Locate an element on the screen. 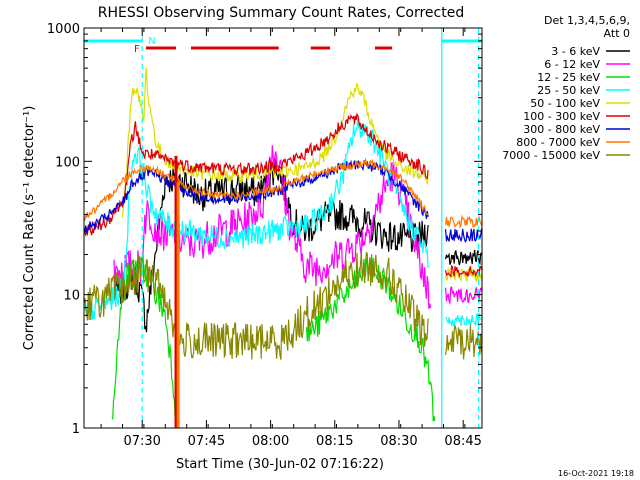 The image size is (640, 480). flag-label-f: F is located at coordinates (137, 49).